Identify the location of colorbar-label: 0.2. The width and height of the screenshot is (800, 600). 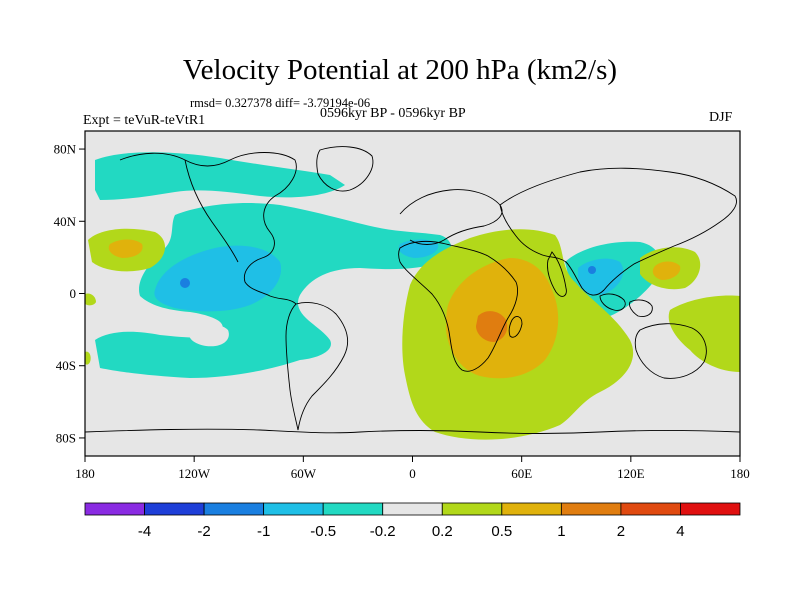
(442, 531).